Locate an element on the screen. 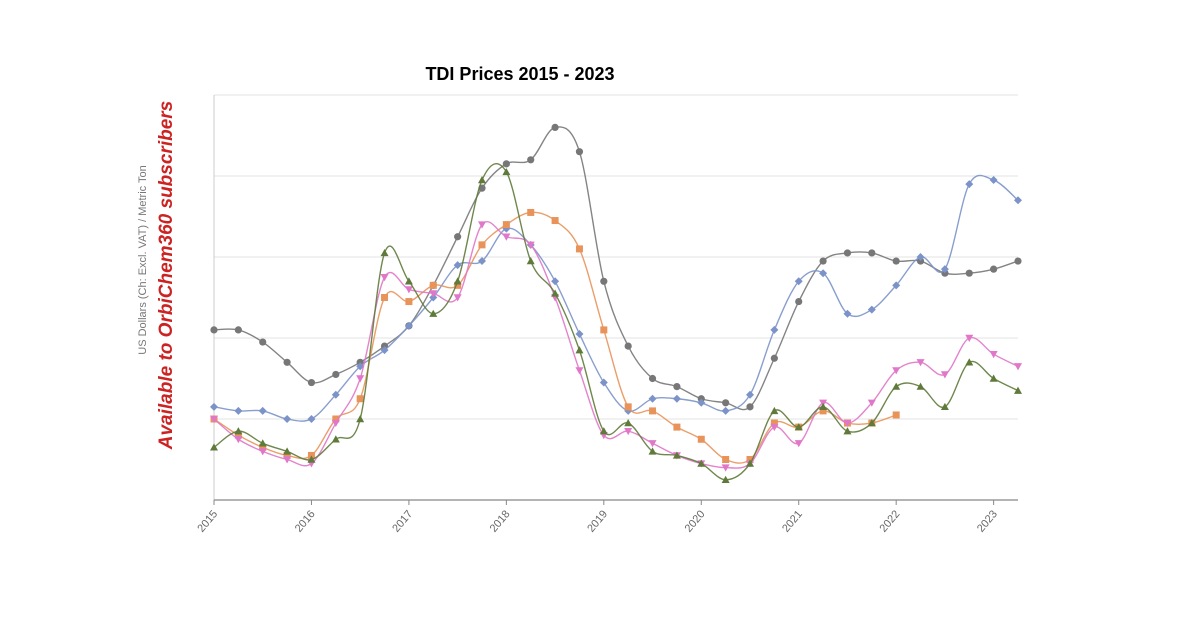 The image size is (1200, 628). x-tick-label: 2023 is located at coordinates (987, 521).